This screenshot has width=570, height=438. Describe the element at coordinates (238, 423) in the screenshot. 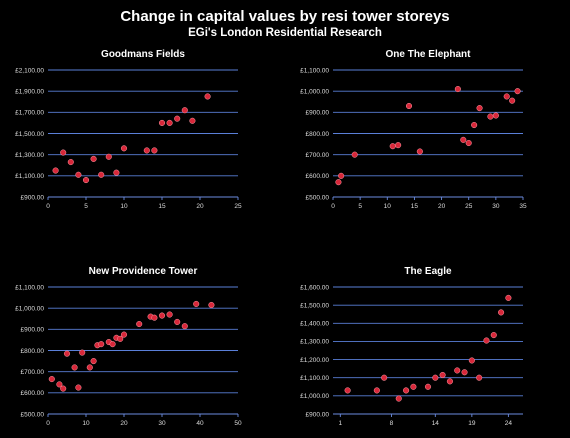

I see `x-tick-label: 50` at that location.